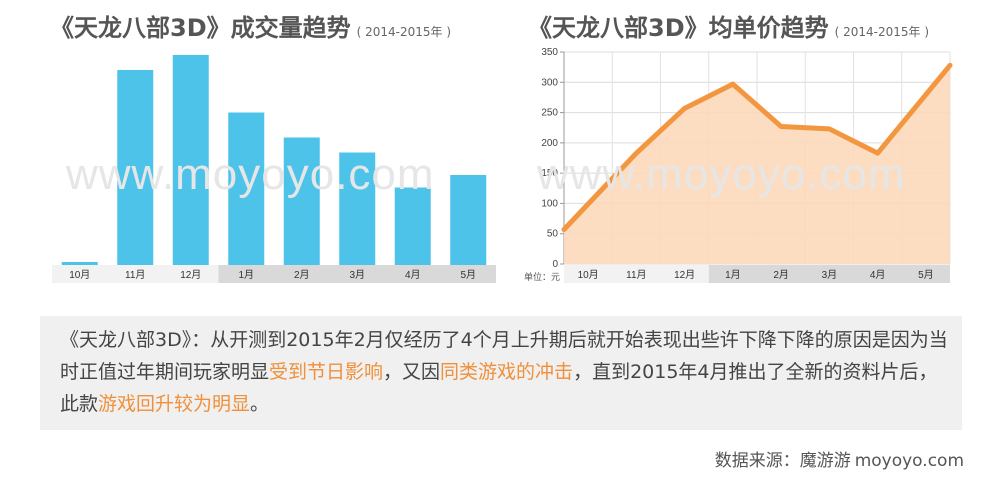 Image resolution: width=1000 pixels, height=484 pixels. What do you see at coordinates (909, 461) in the screenshot?
I see `data-source-site: moyoyo.com` at bounding box center [909, 461].